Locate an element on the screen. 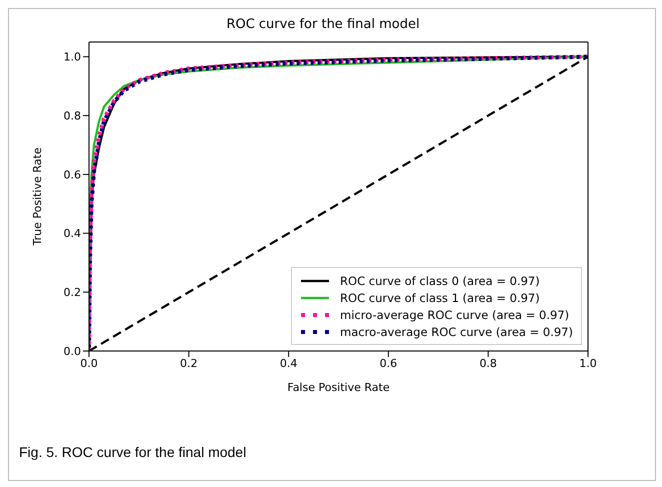  x-tick-label: 0.4 is located at coordinates (289, 363).